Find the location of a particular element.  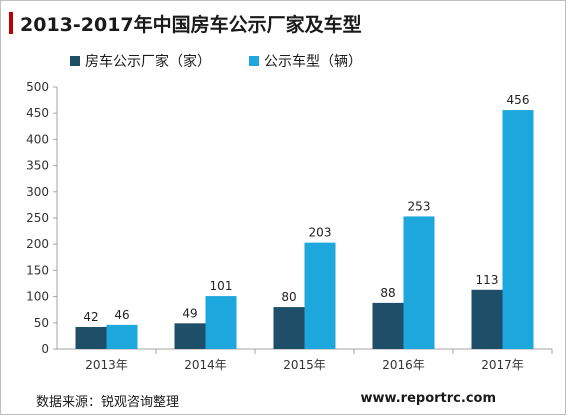

data-label: 113 is located at coordinates (487, 280).